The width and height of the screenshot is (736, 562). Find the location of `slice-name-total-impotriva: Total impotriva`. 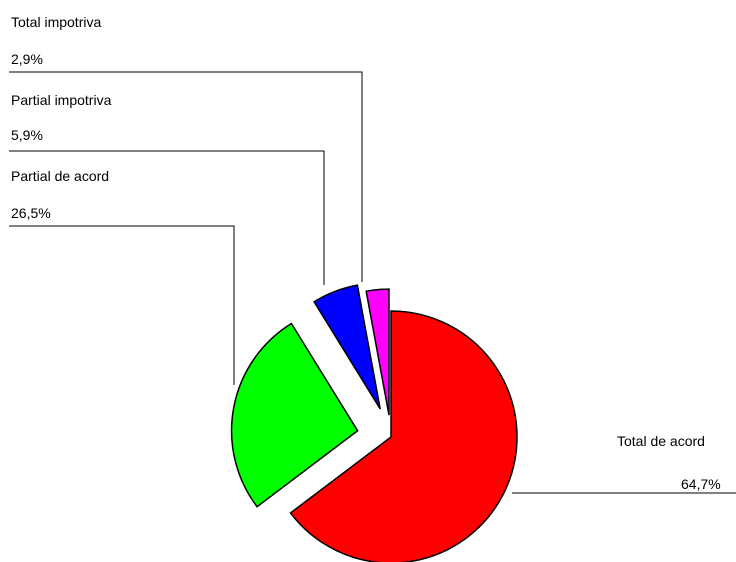

slice-name-total-impotriva: Total impotriva is located at coordinates (56, 22).